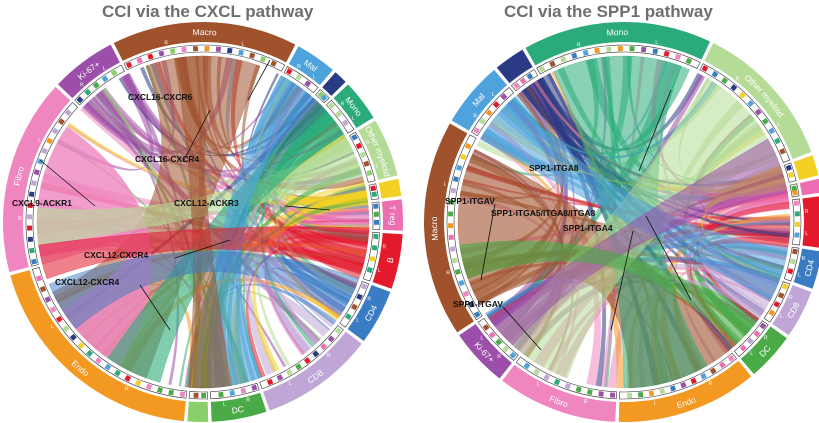 This screenshot has width=819, height=423. I want to click on interaction-label: SPP1-ITGA4, so click(588, 228).